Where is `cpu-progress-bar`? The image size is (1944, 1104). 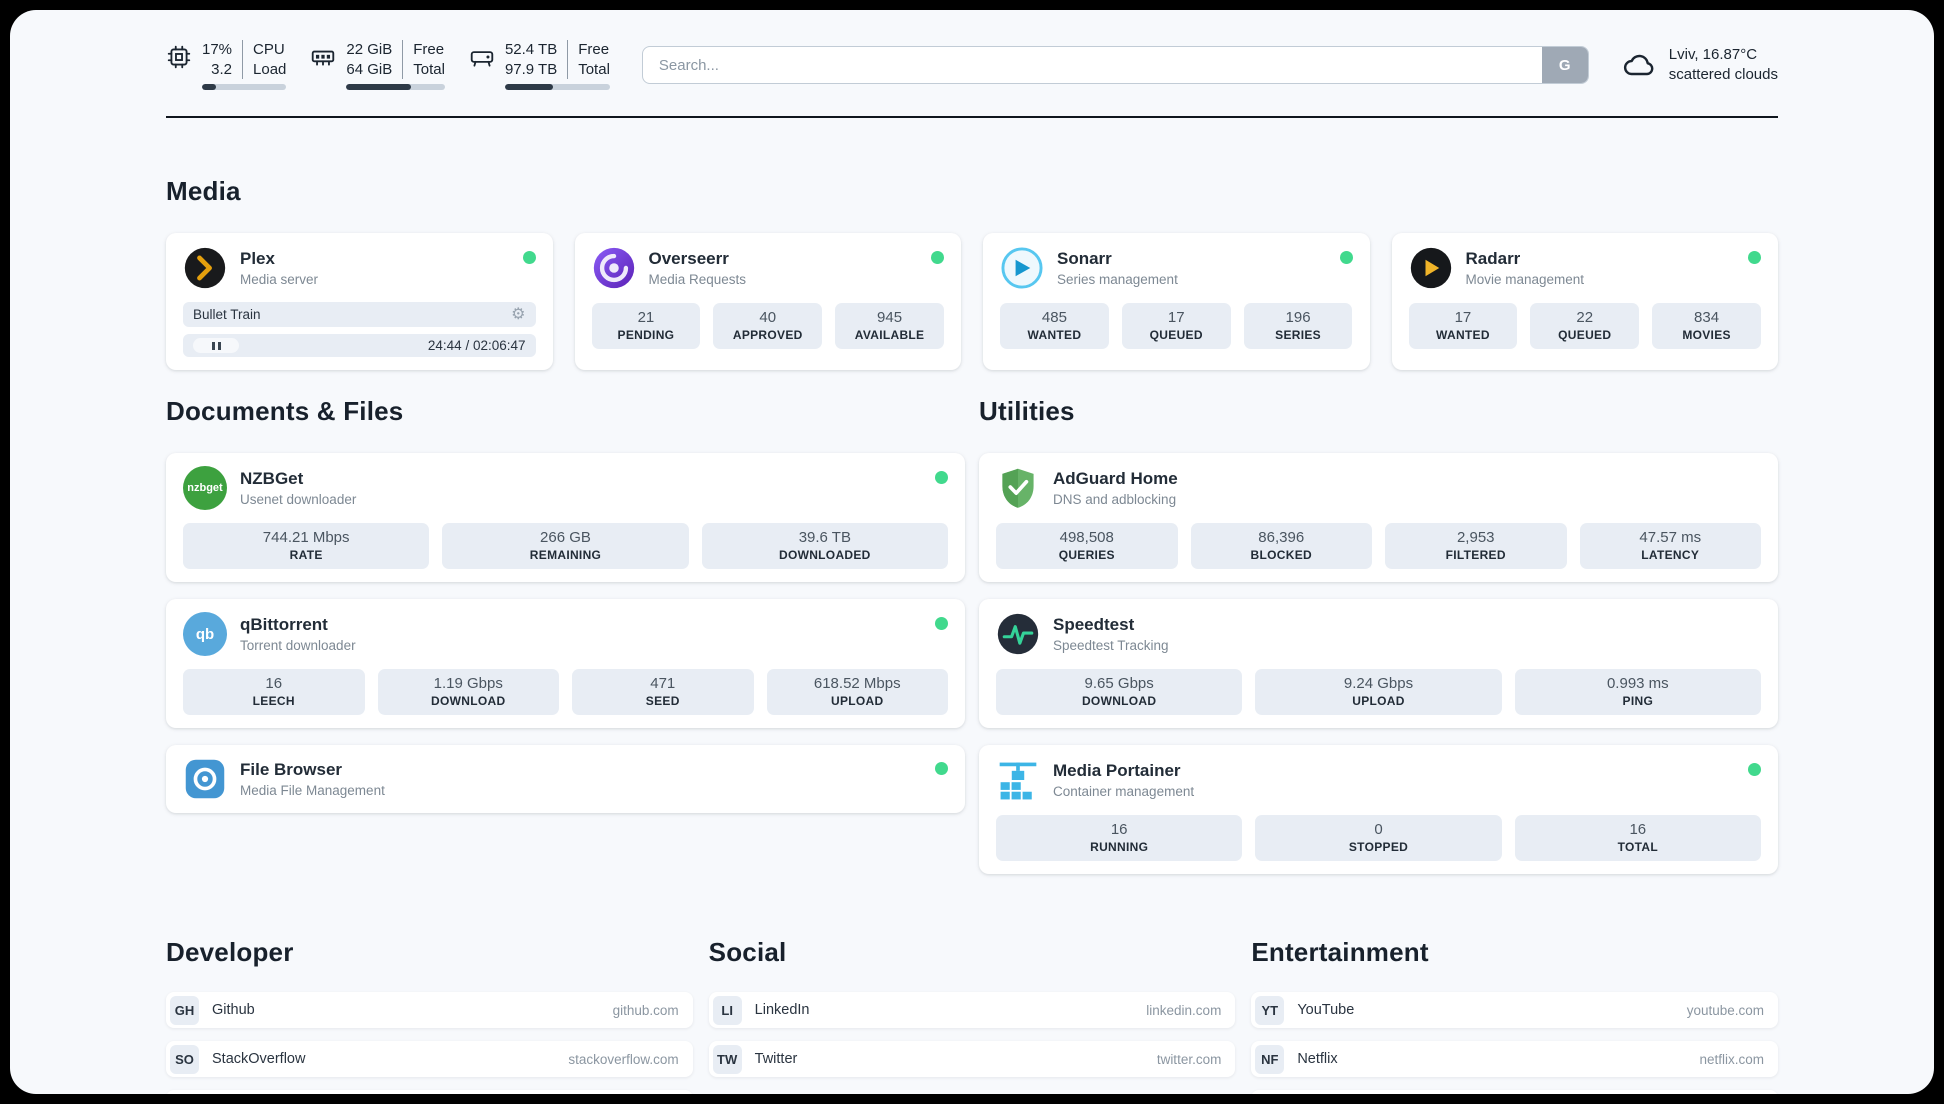 cpu-progress-bar is located at coordinates (244, 87).